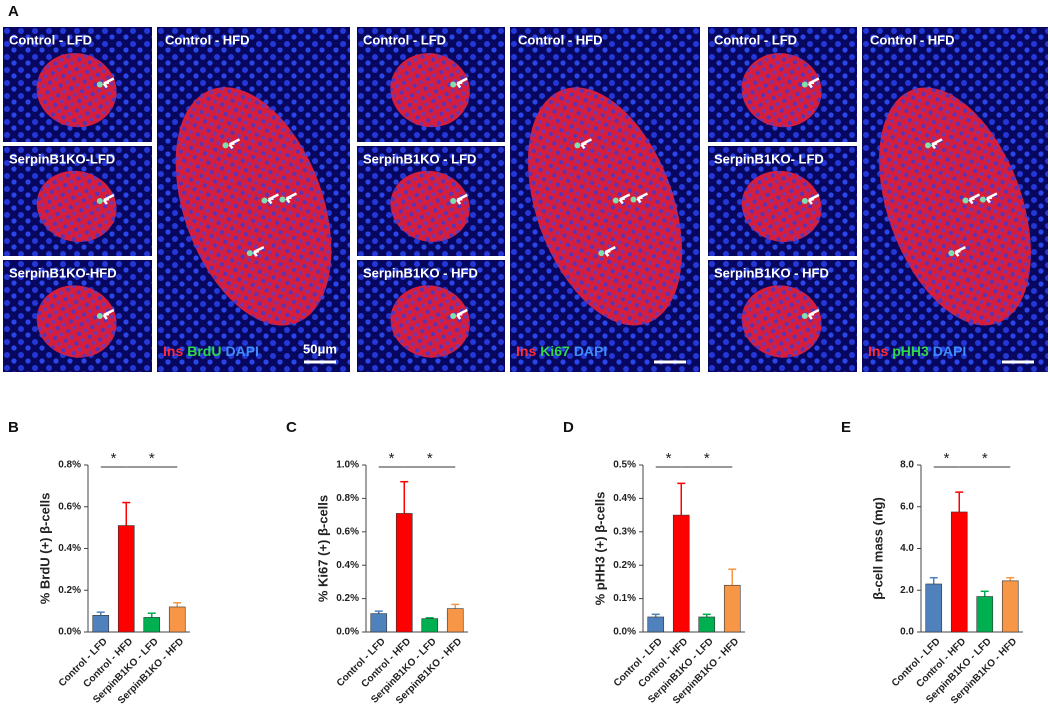  Describe the element at coordinates (322, 548) in the screenshot. I see `y-axis-label: % Ki67 (+) β-cells` at that location.